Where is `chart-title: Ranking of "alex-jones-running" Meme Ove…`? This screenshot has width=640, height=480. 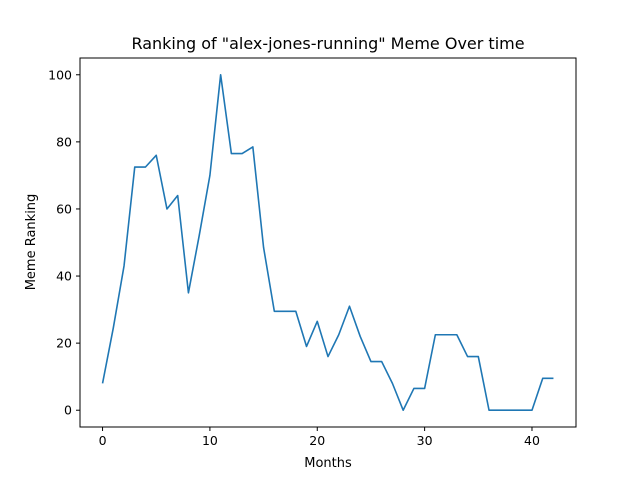 chart-title: Ranking of "alex-jones-running" Meme Ove… is located at coordinates (327, 43).